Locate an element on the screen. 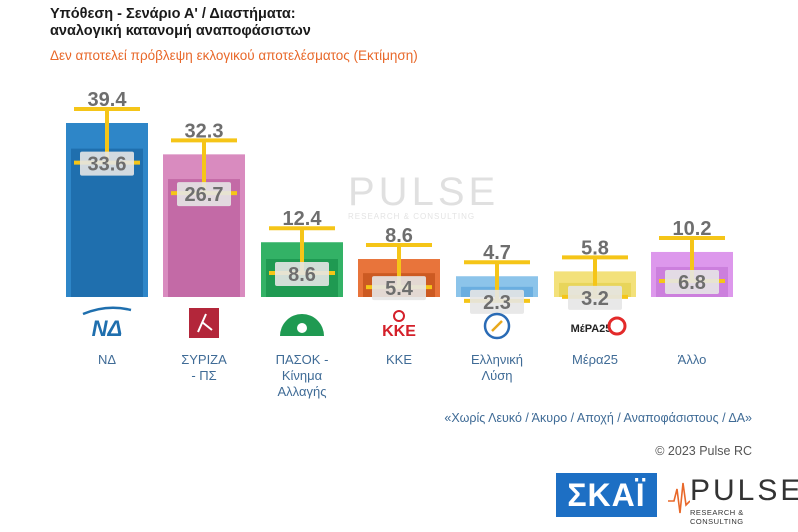 The height and width of the screenshot is (532, 798). data-label-low: 5.4 is located at coordinates (399, 289).